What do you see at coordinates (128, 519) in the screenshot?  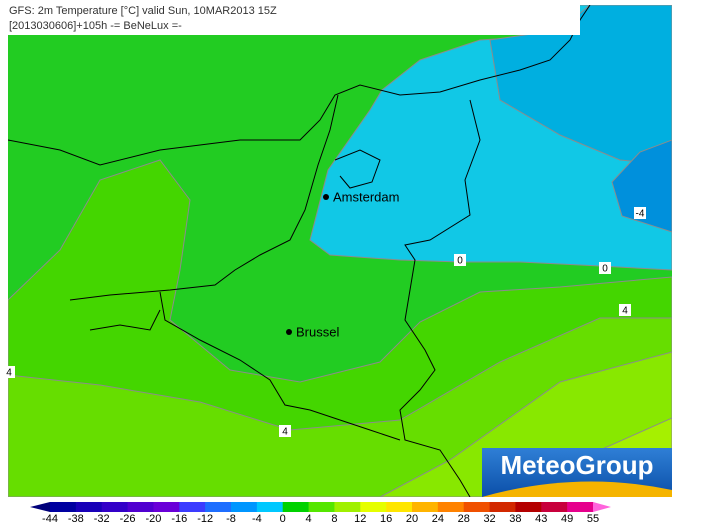 I see `colorbar-label: -26` at bounding box center [128, 519].